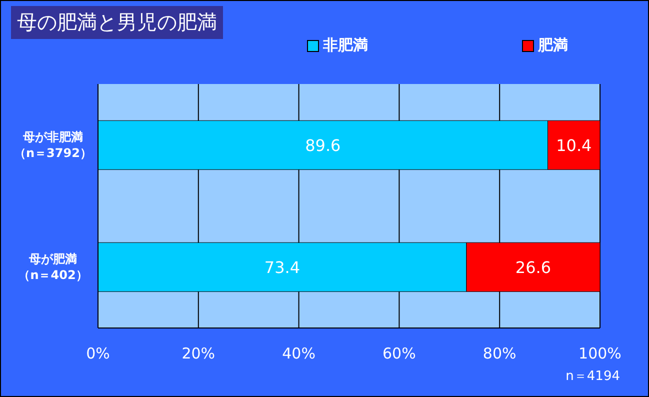 Image resolution: width=649 pixels, height=397 pixels. I want to click on legend-label: 非肥満, so click(345, 45).